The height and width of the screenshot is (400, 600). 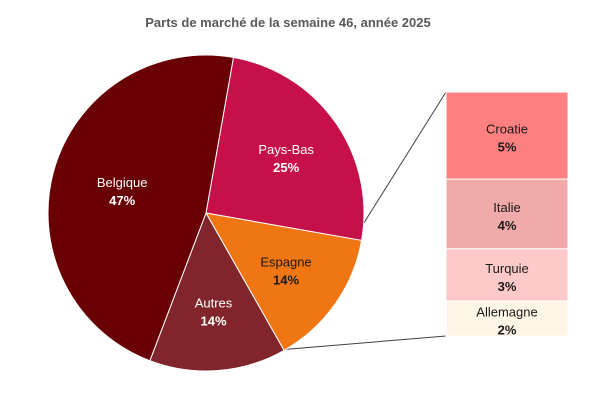 I want to click on bar-segment-italie, so click(x=507, y=214).